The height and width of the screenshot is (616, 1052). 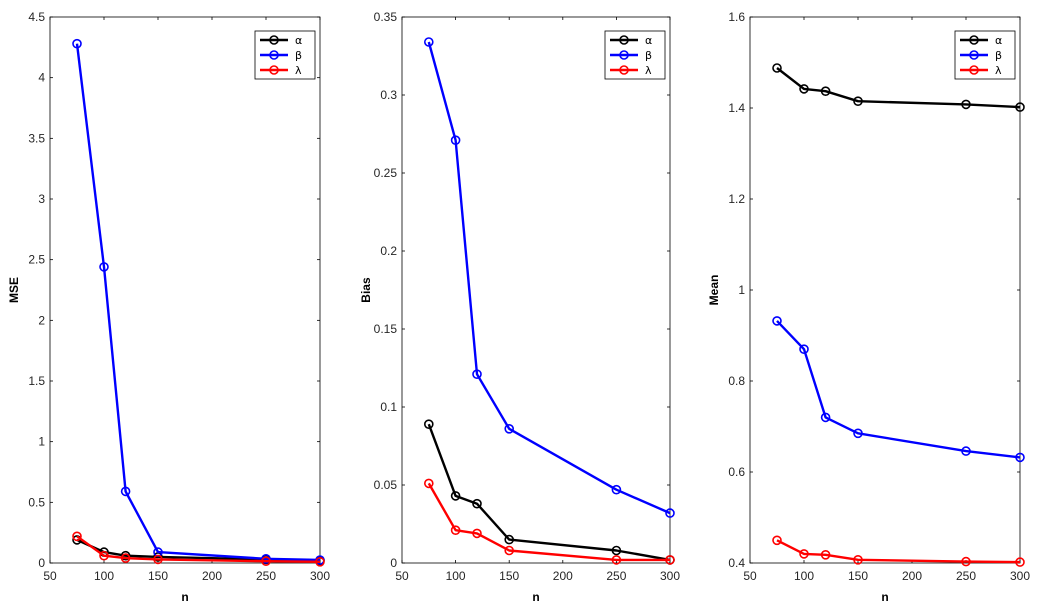 I want to click on y-axis-label: MSE, so click(x=14, y=290).